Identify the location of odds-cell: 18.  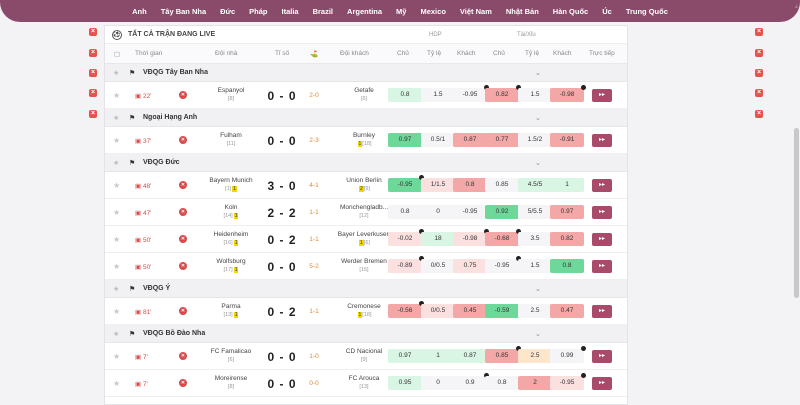
(438, 239).